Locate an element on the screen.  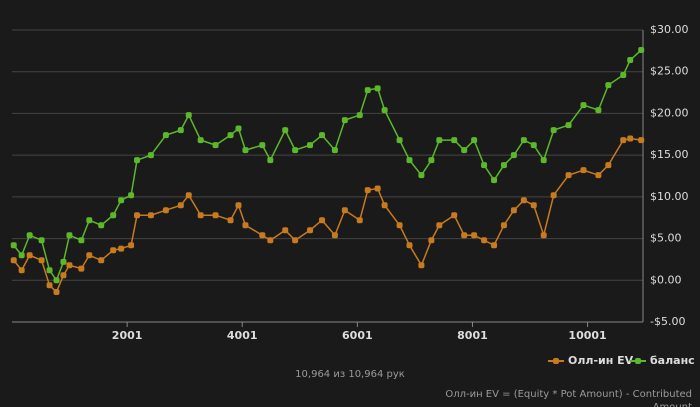
y-tick-label: $25.00 is located at coordinates (669, 71).